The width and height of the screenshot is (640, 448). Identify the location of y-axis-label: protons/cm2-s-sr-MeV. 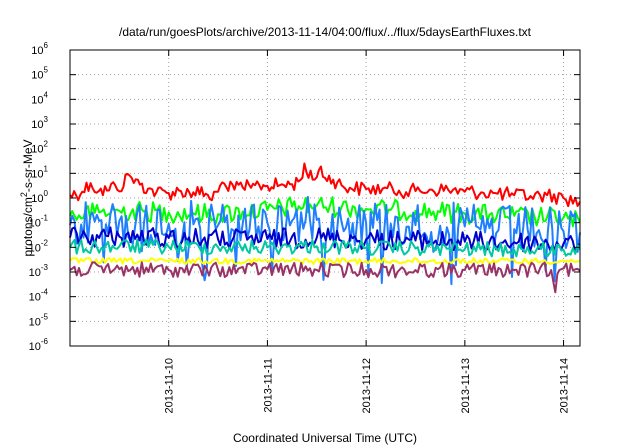
(27, 197).